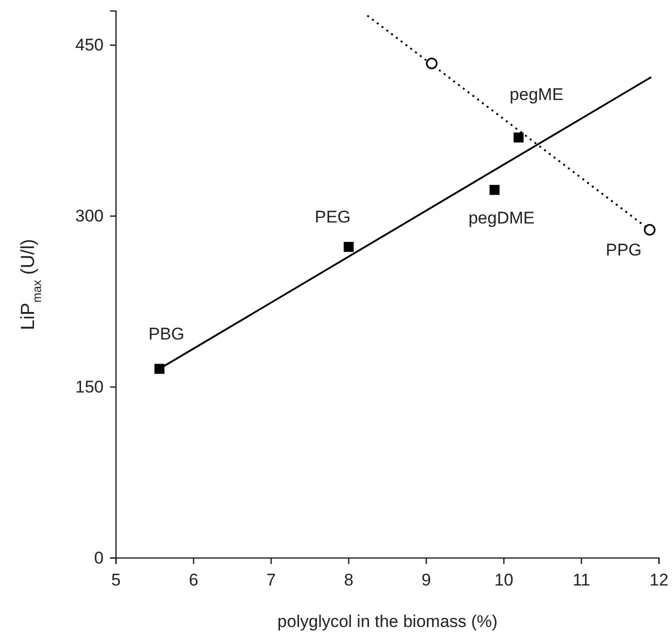 The height and width of the screenshot is (639, 672). I want to click on x-axis-title: polyglycol in the biomass (%), so click(387, 621).